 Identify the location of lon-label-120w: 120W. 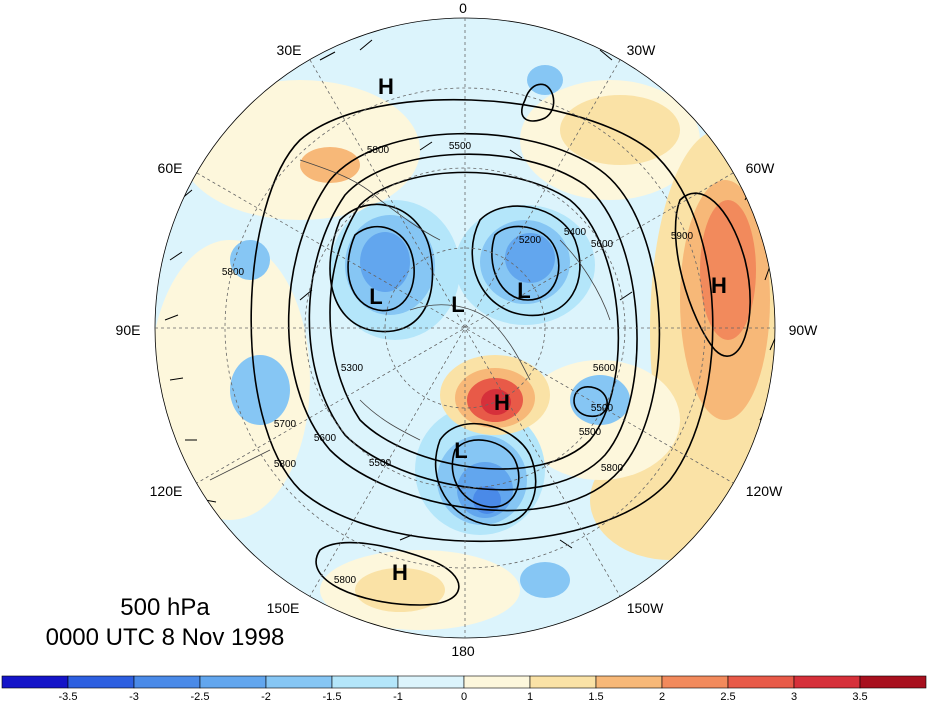
(764, 491).